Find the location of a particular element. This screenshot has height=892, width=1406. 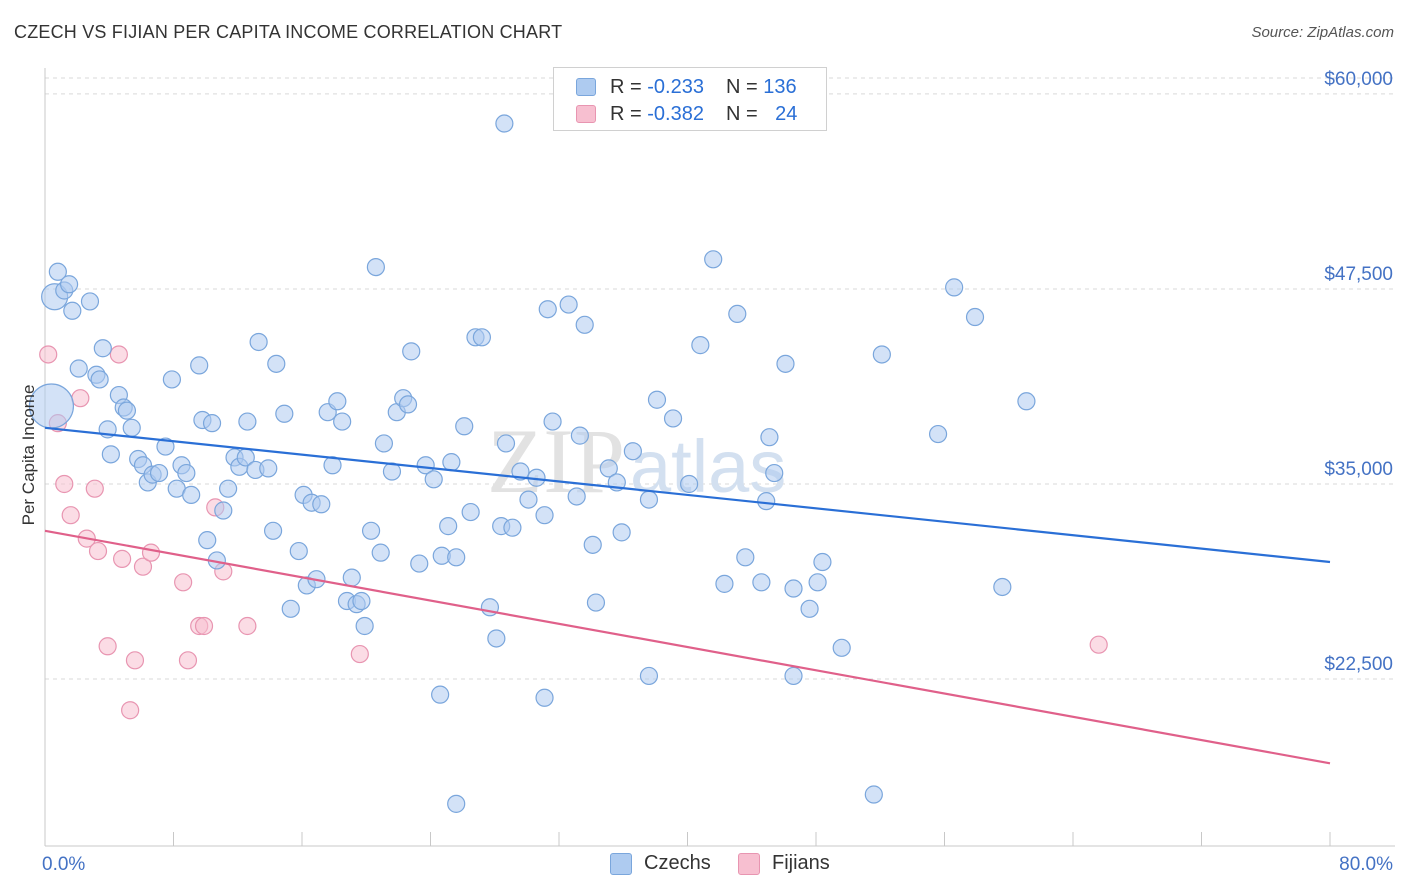

legend-fijians-label: Fijians is located at coordinates (801, 863).